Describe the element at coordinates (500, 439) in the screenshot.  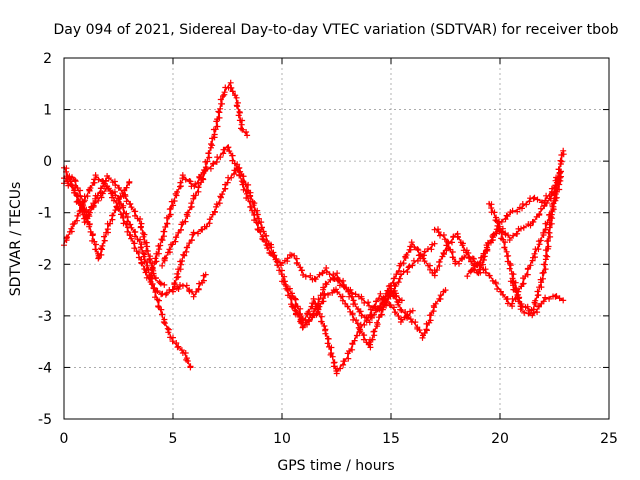
I see `x-tick-label: 20` at that location.